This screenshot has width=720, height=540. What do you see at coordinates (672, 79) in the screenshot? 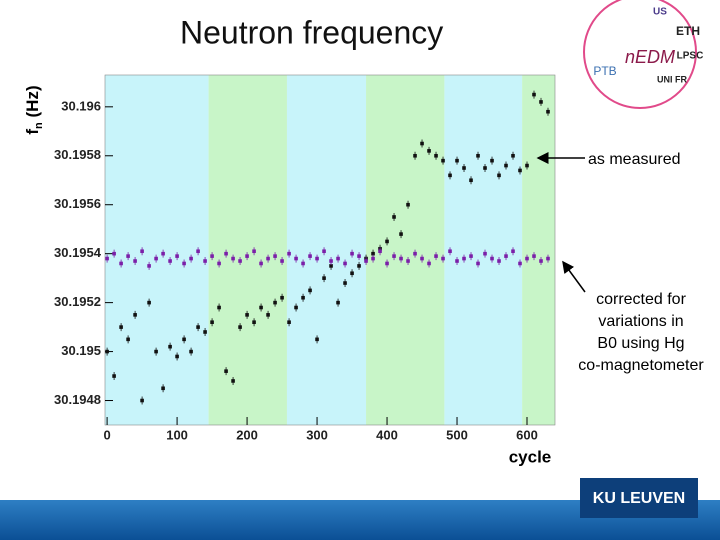
I see `badge-label: UNI FR` at bounding box center [672, 79].